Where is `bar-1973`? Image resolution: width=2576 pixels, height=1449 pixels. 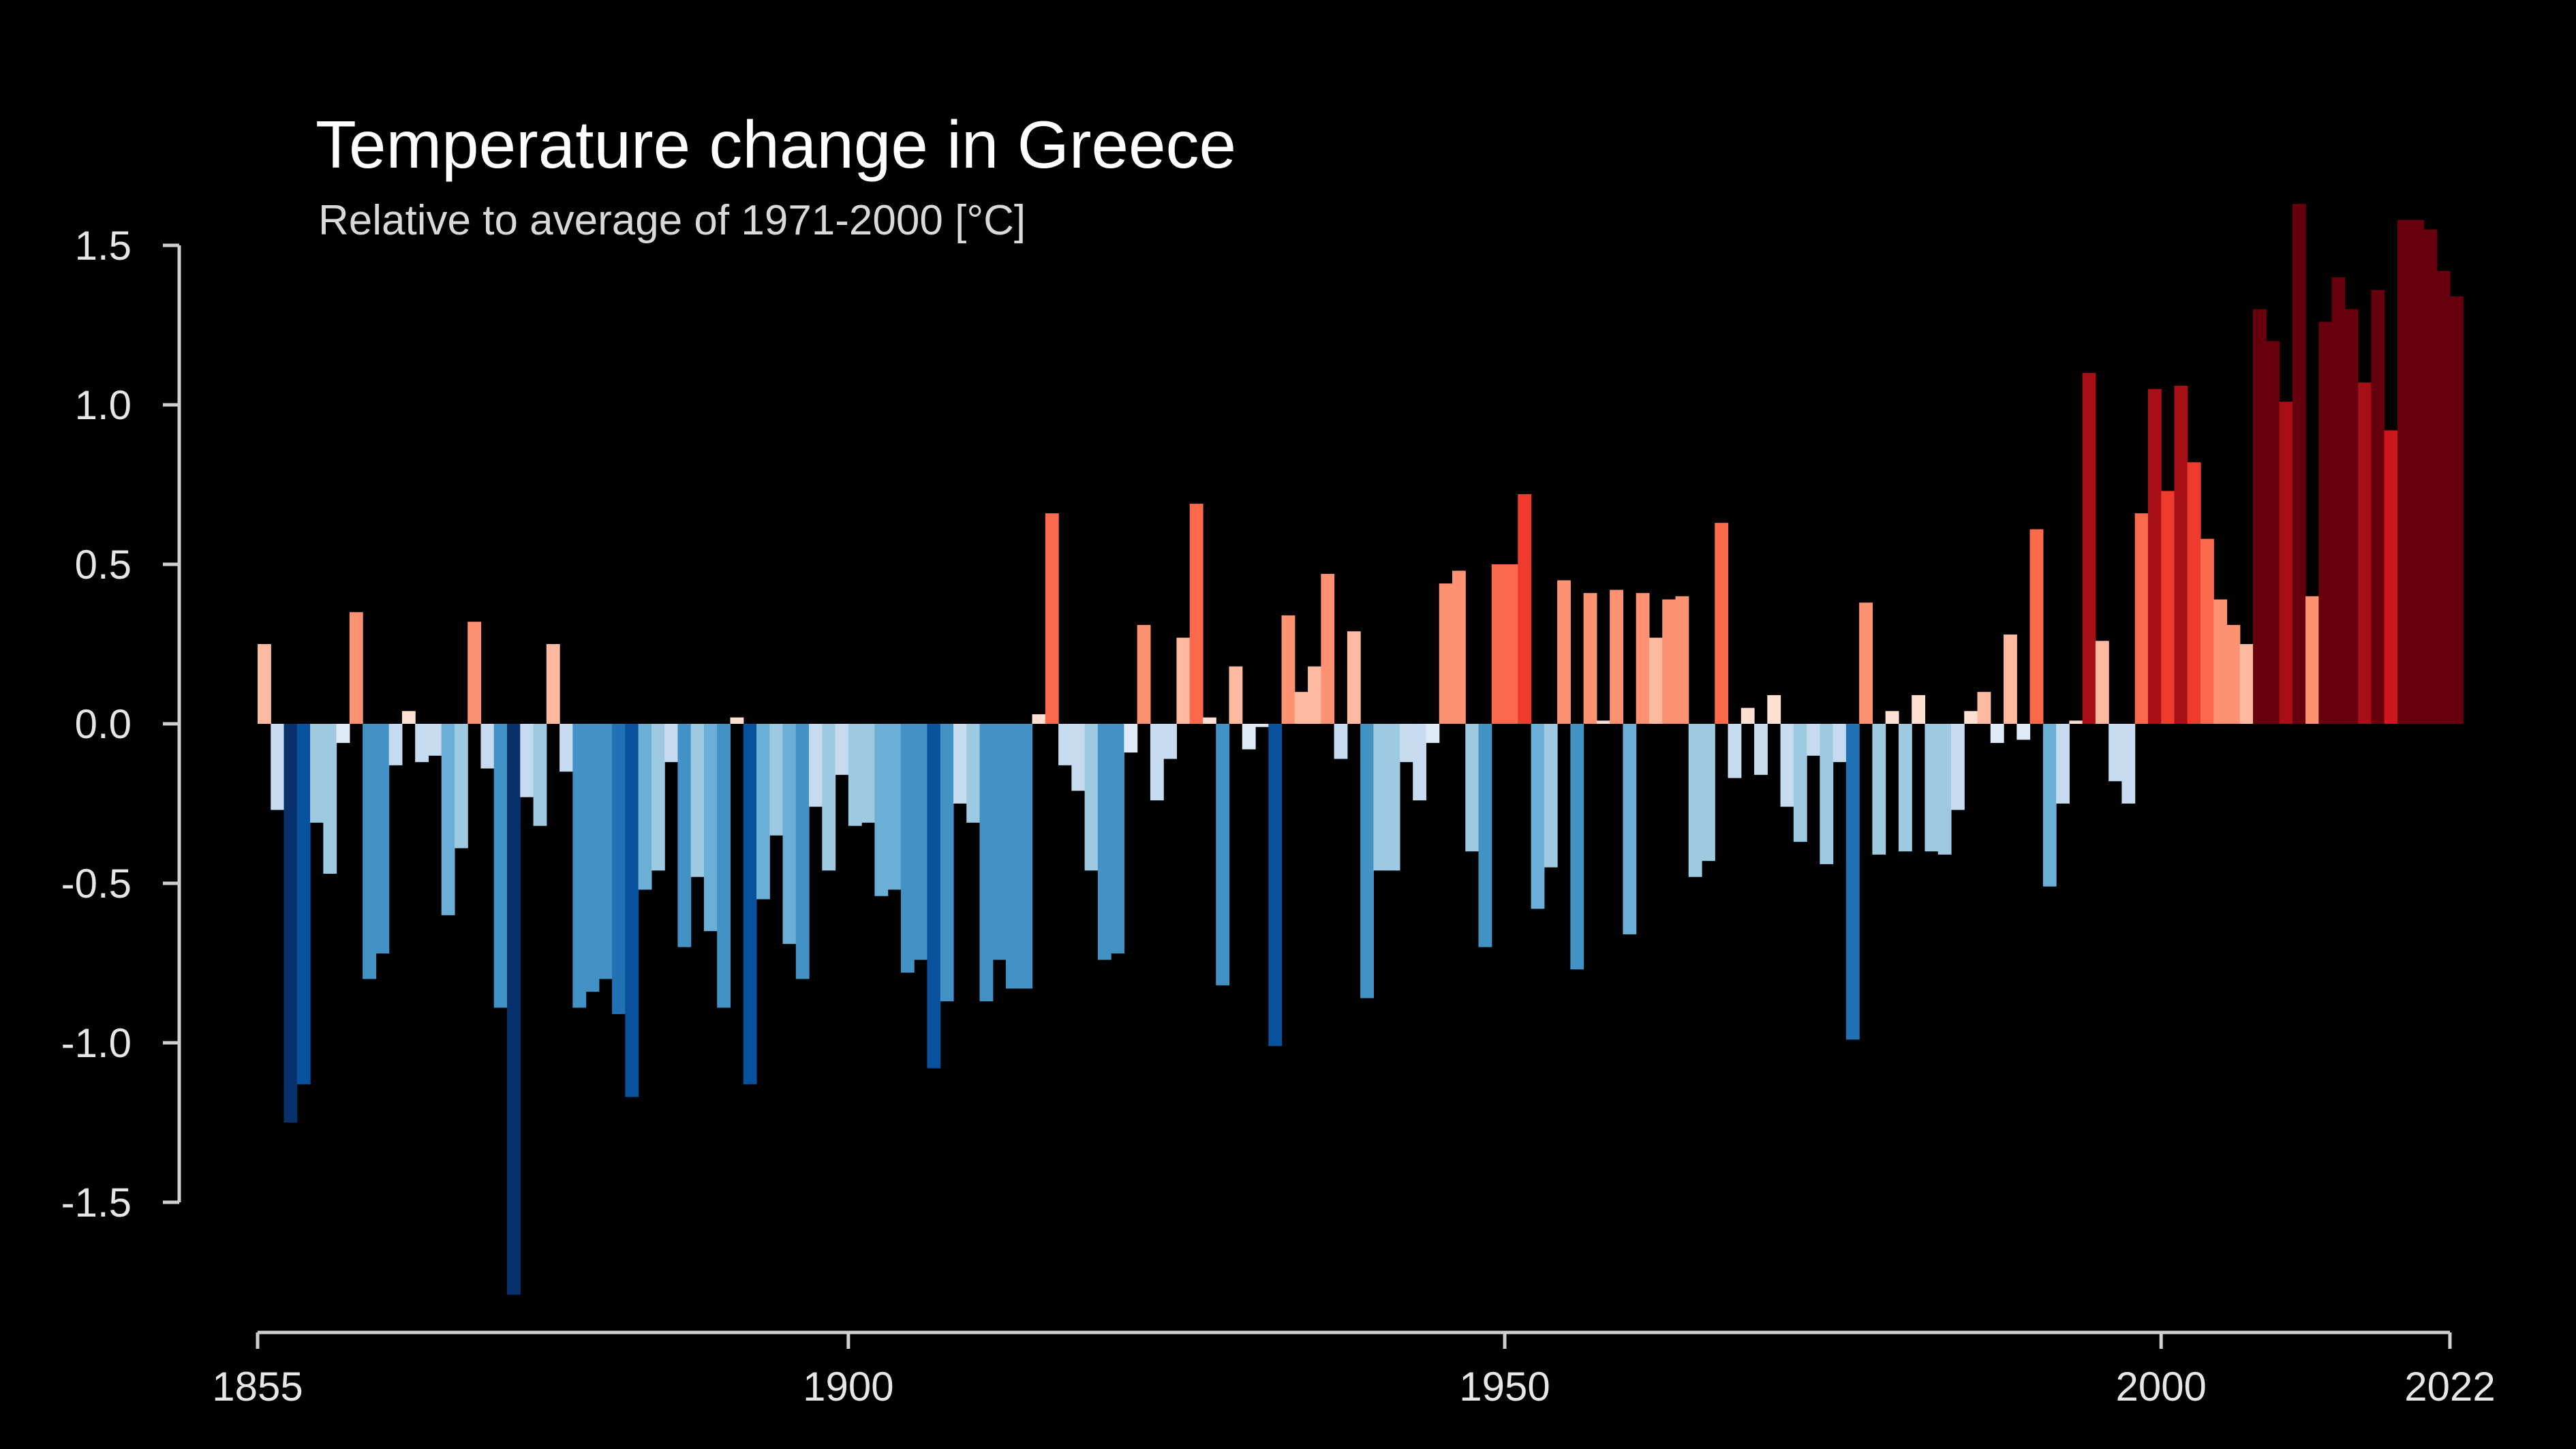
bar-1973 is located at coordinates (1814, 740).